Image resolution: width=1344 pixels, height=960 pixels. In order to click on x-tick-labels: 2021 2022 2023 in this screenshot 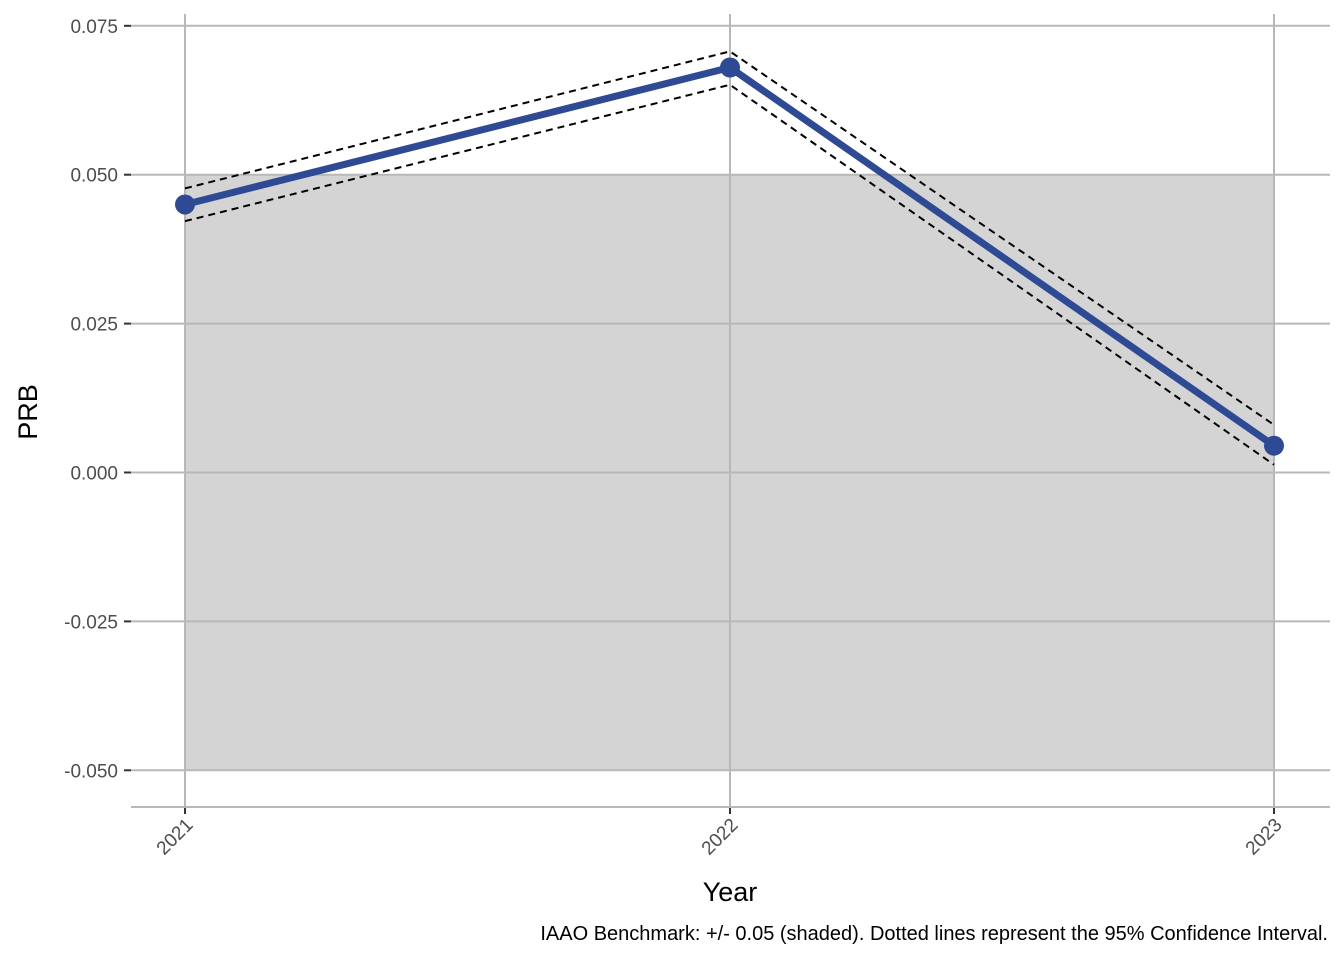, I will do `click(720, 837)`.